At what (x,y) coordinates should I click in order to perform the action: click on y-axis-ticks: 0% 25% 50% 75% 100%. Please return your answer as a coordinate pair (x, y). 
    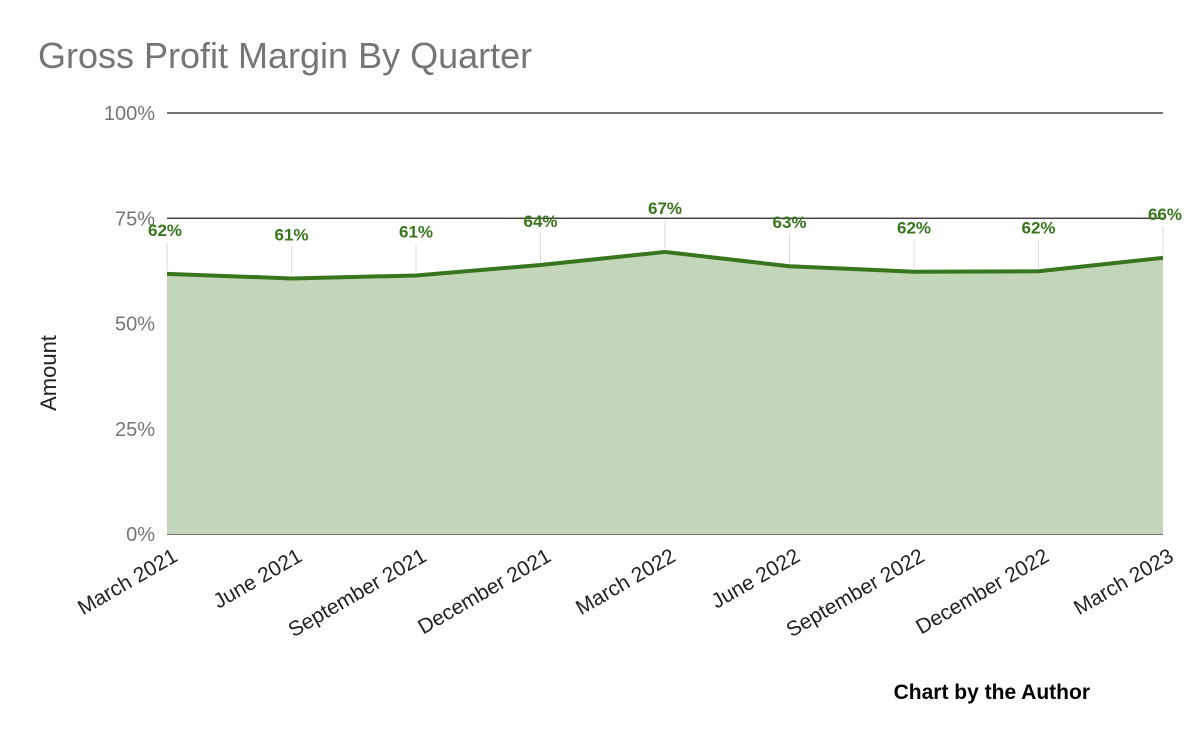
    Looking at the image, I should click on (129, 324).